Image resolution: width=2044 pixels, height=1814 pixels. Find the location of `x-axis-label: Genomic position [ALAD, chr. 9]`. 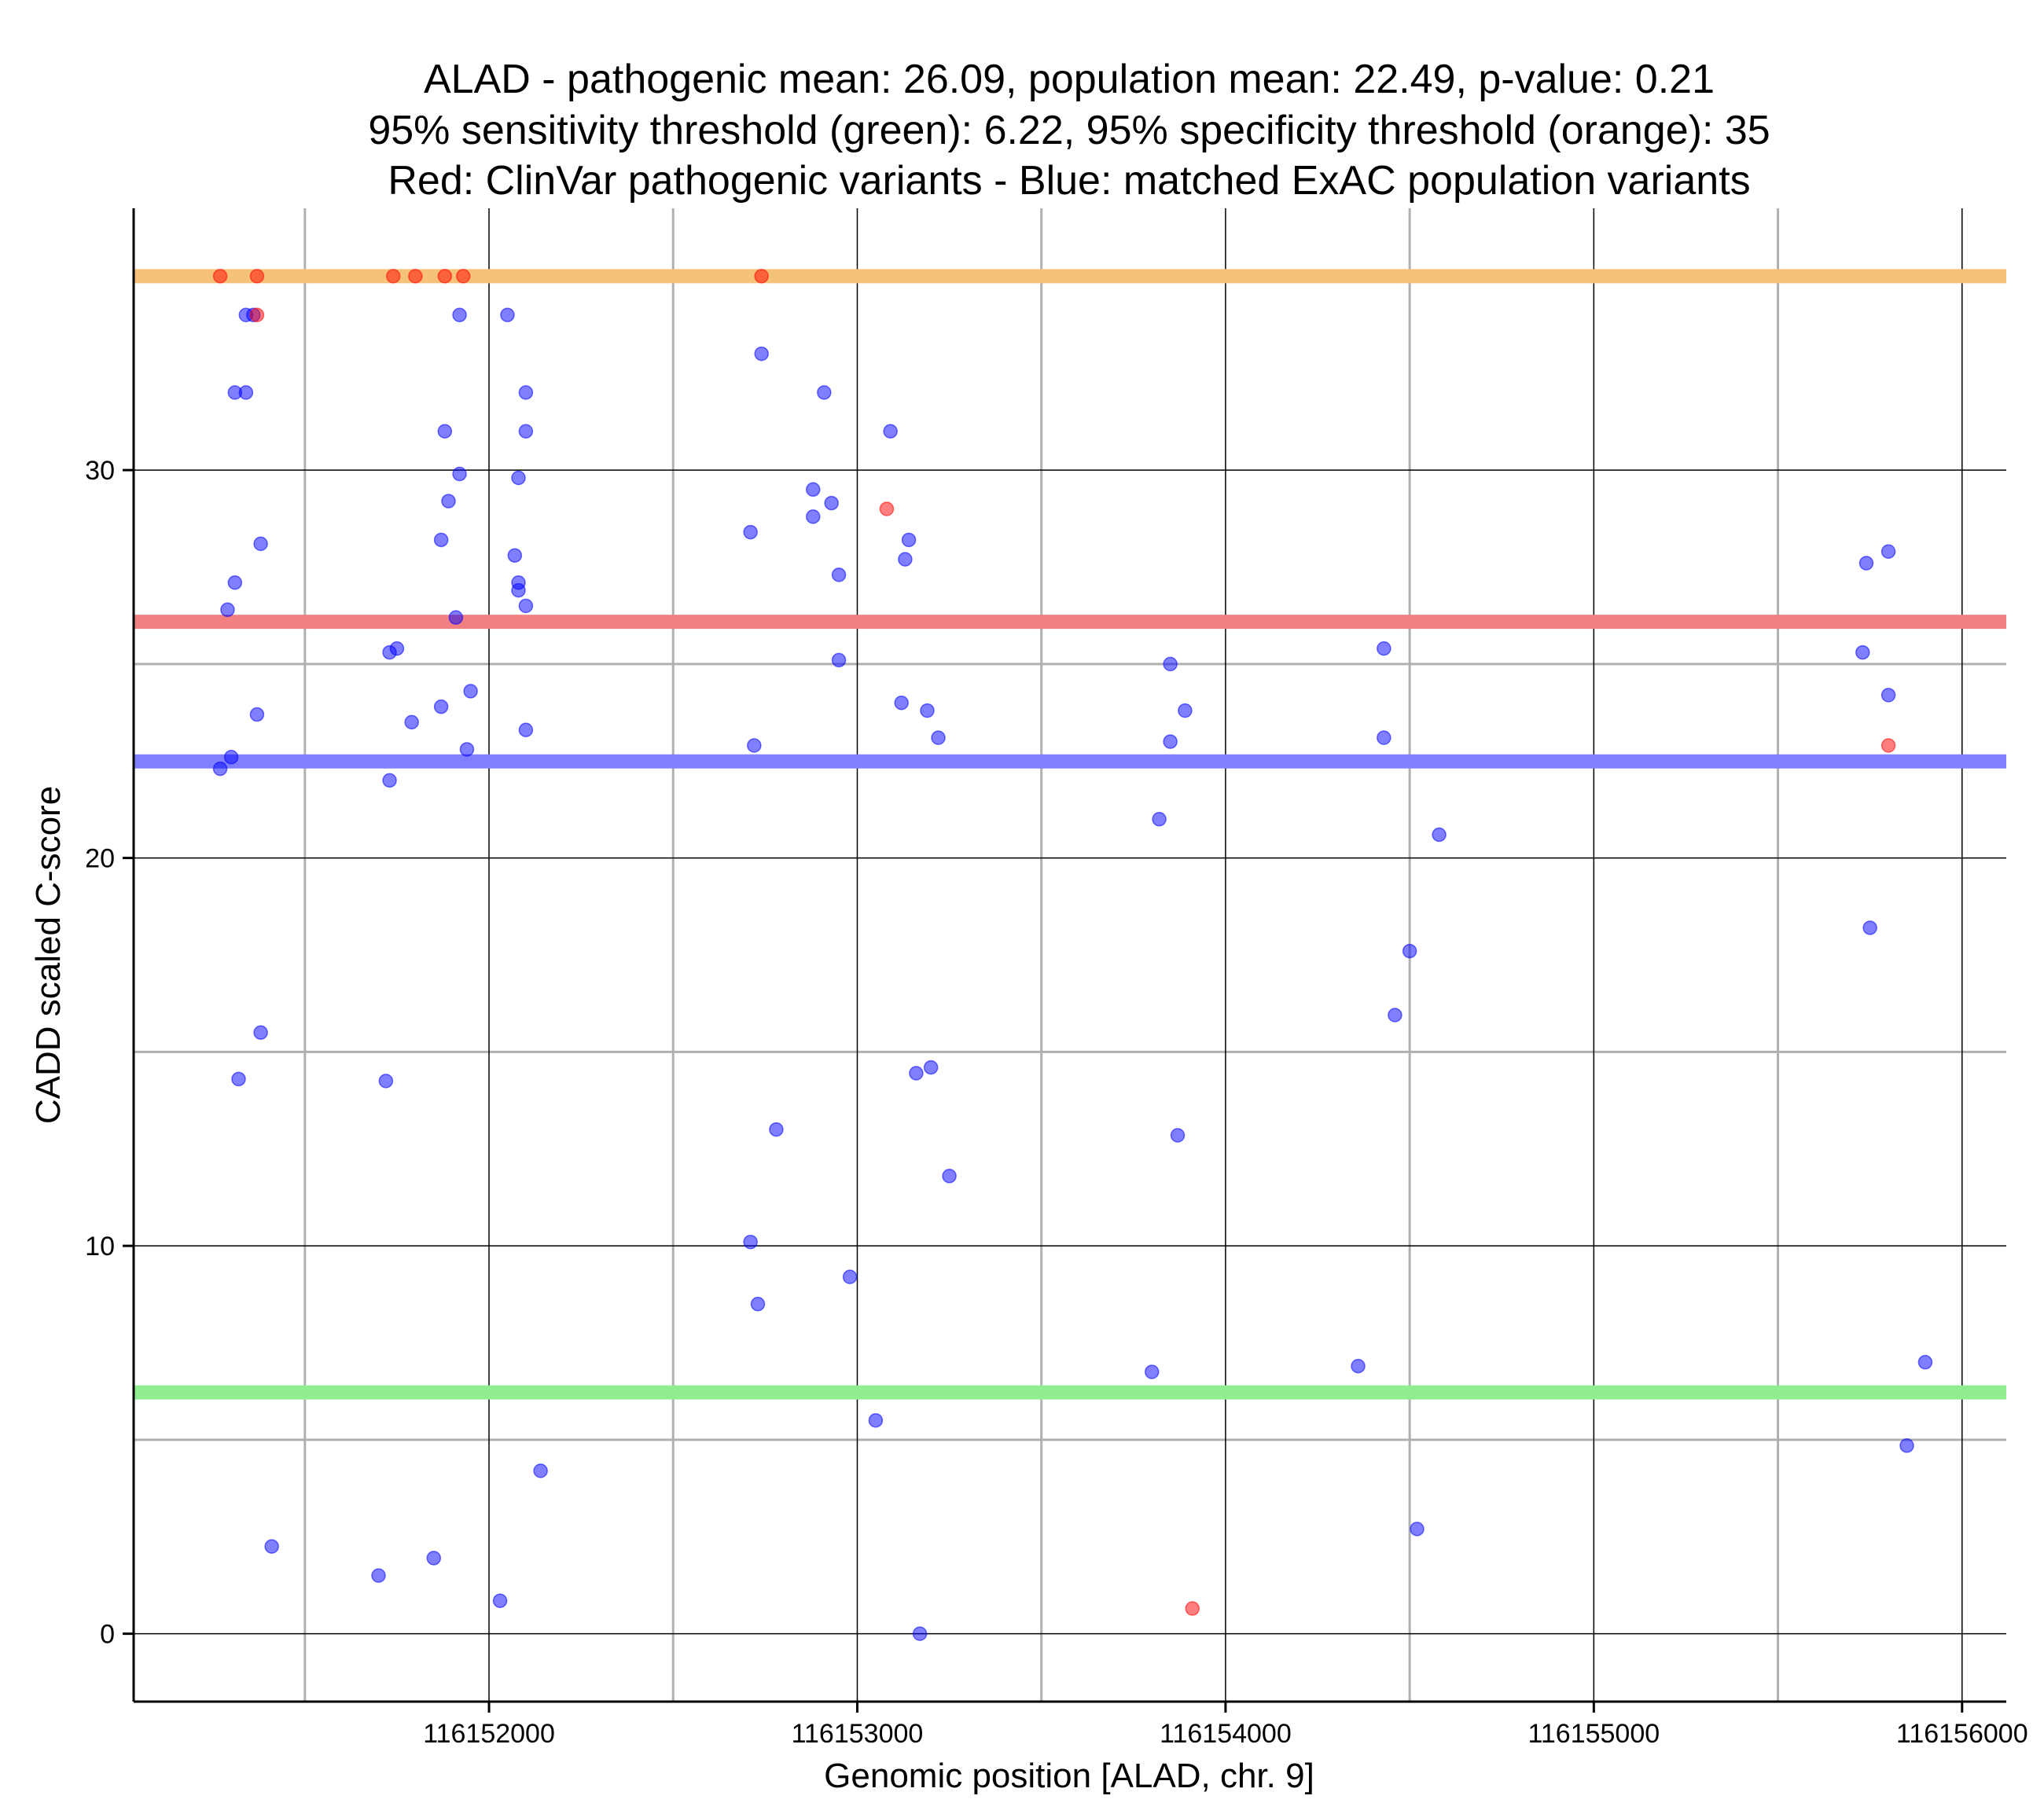

x-axis-label: Genomic position [ALAD, chr. 9] is located at coordinates (1069, 1776).